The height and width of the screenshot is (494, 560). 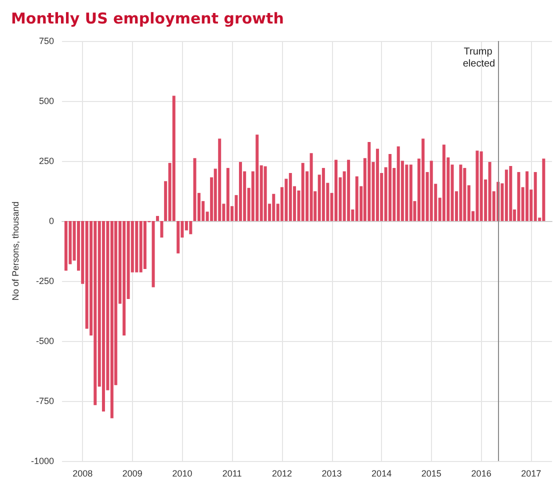 What do you see at coordinates (531, 473) in the screenshot?
I see `x-tick-label: 2017` at bounding box center [531, 473].